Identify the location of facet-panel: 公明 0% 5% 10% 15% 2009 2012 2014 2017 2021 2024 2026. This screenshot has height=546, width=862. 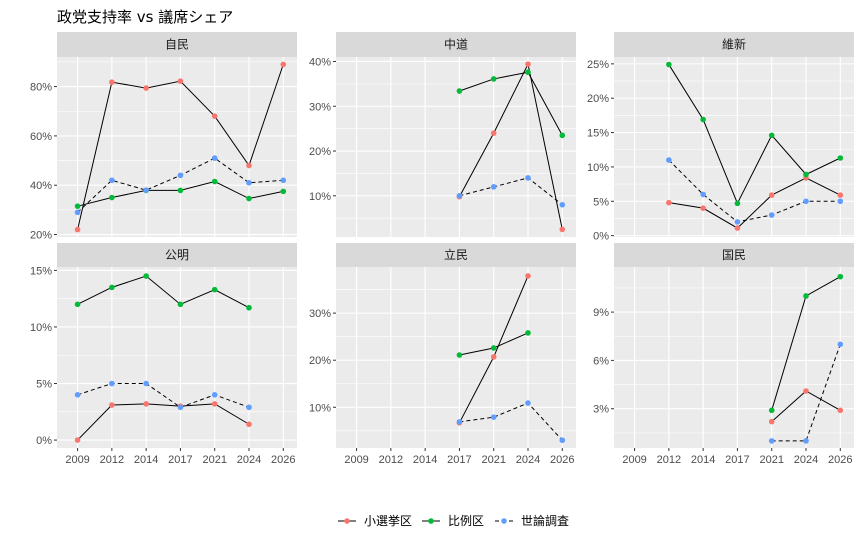
(163, 354).